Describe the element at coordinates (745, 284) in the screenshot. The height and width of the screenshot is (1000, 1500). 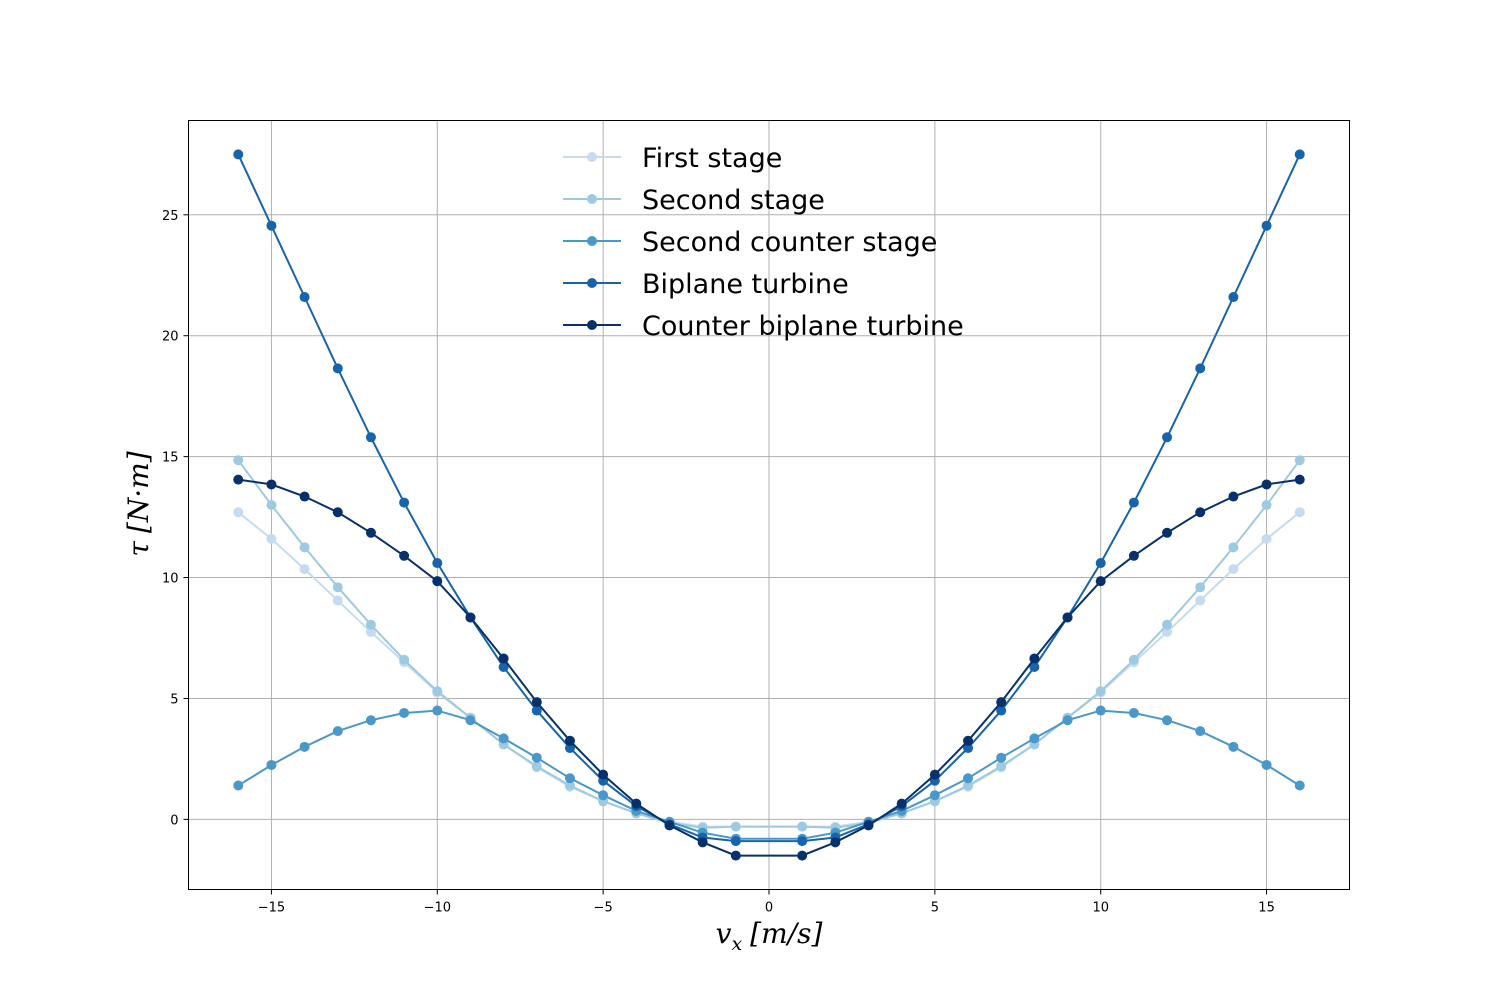
I see `legend-label: Biplane turbine` at that location.